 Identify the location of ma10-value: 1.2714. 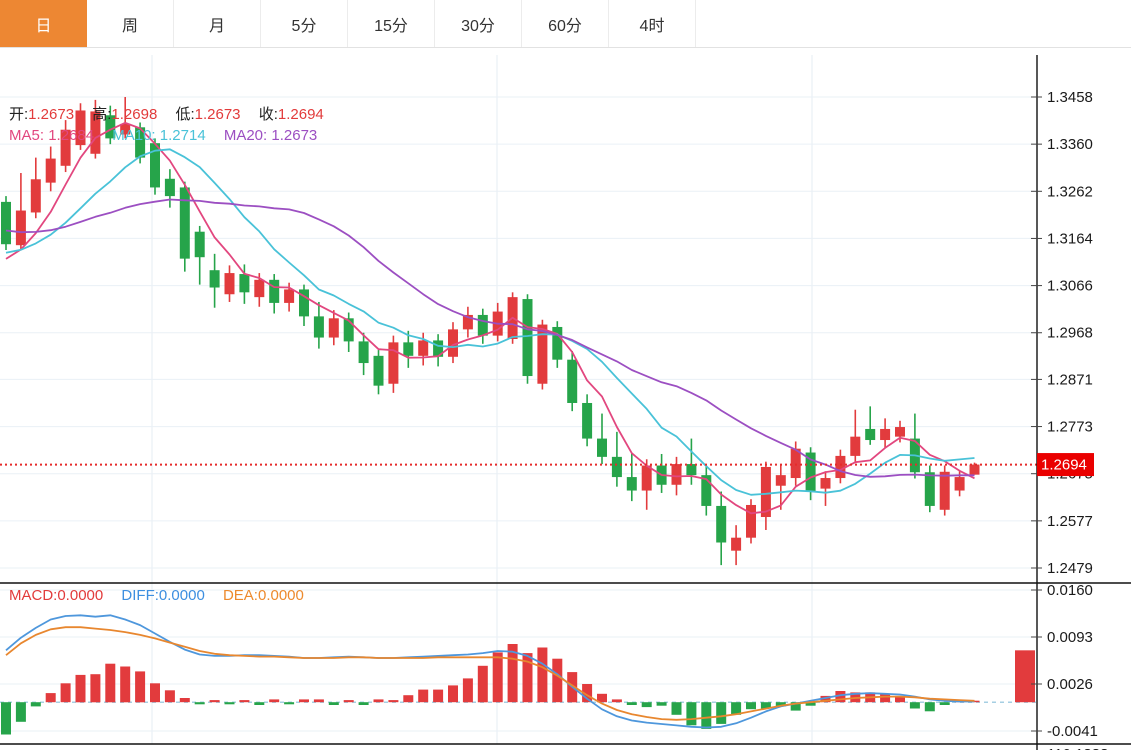
(182, 135).